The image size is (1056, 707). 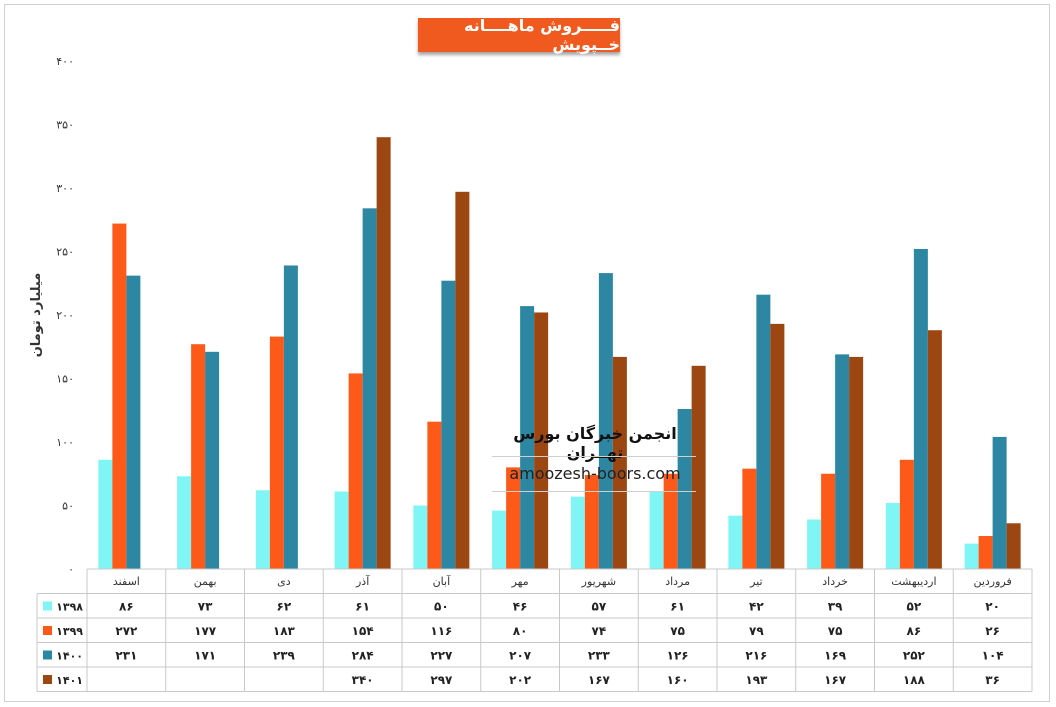 I want to click on data-label: ۱۸۸, so click(x=914, y=680).